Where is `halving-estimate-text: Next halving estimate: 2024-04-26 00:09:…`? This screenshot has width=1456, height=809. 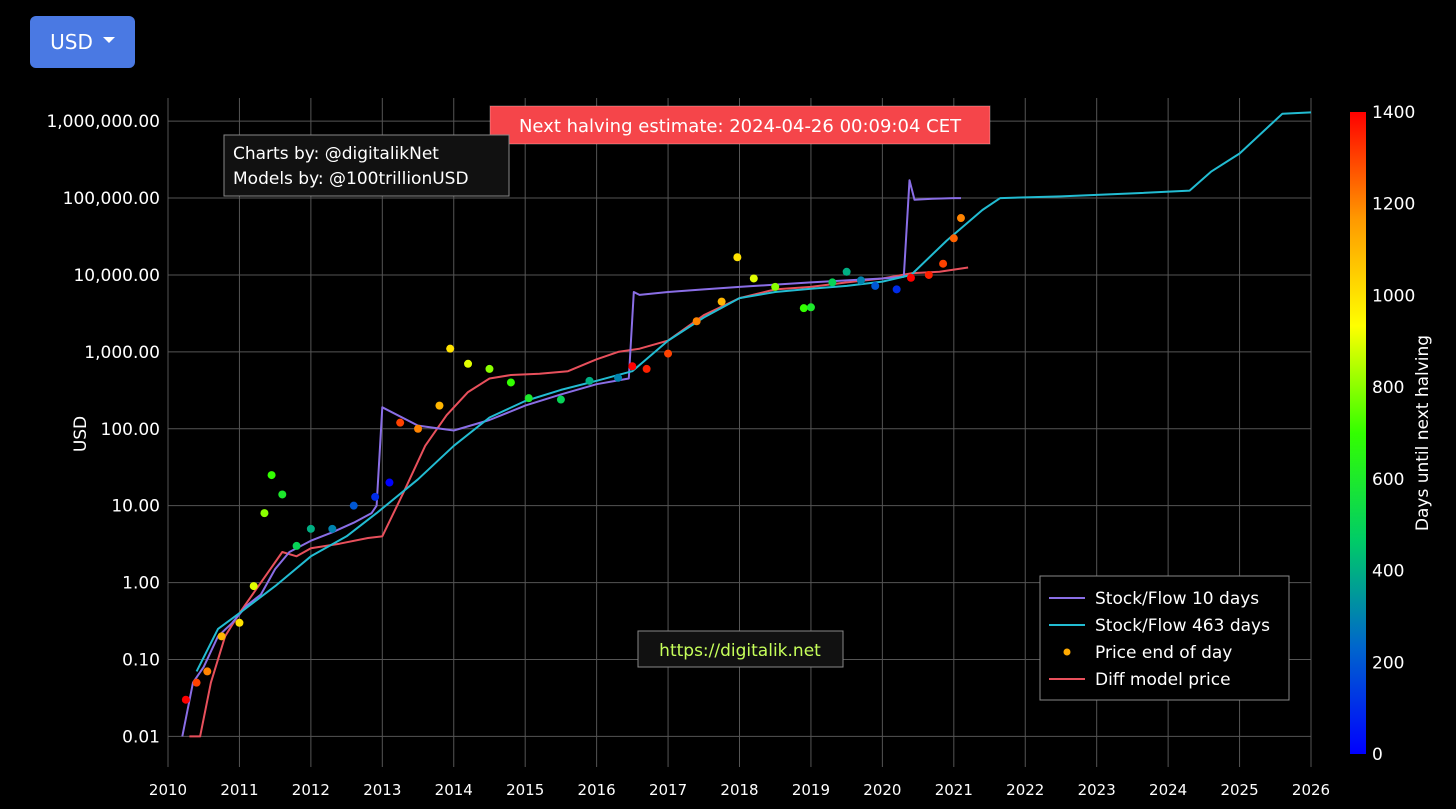
halving-estimate-text: Next halving estimate: 2024-04-26 00:09:… is located at coordinates (740, 126).